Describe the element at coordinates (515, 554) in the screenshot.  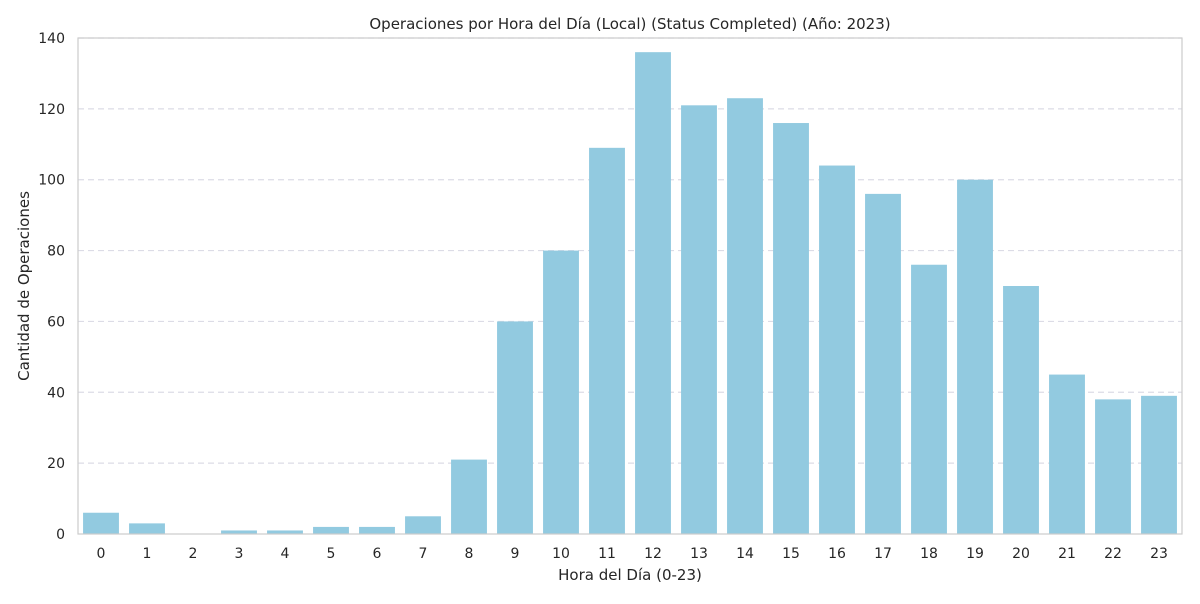
I see `x-tick-label: 9` at that location.